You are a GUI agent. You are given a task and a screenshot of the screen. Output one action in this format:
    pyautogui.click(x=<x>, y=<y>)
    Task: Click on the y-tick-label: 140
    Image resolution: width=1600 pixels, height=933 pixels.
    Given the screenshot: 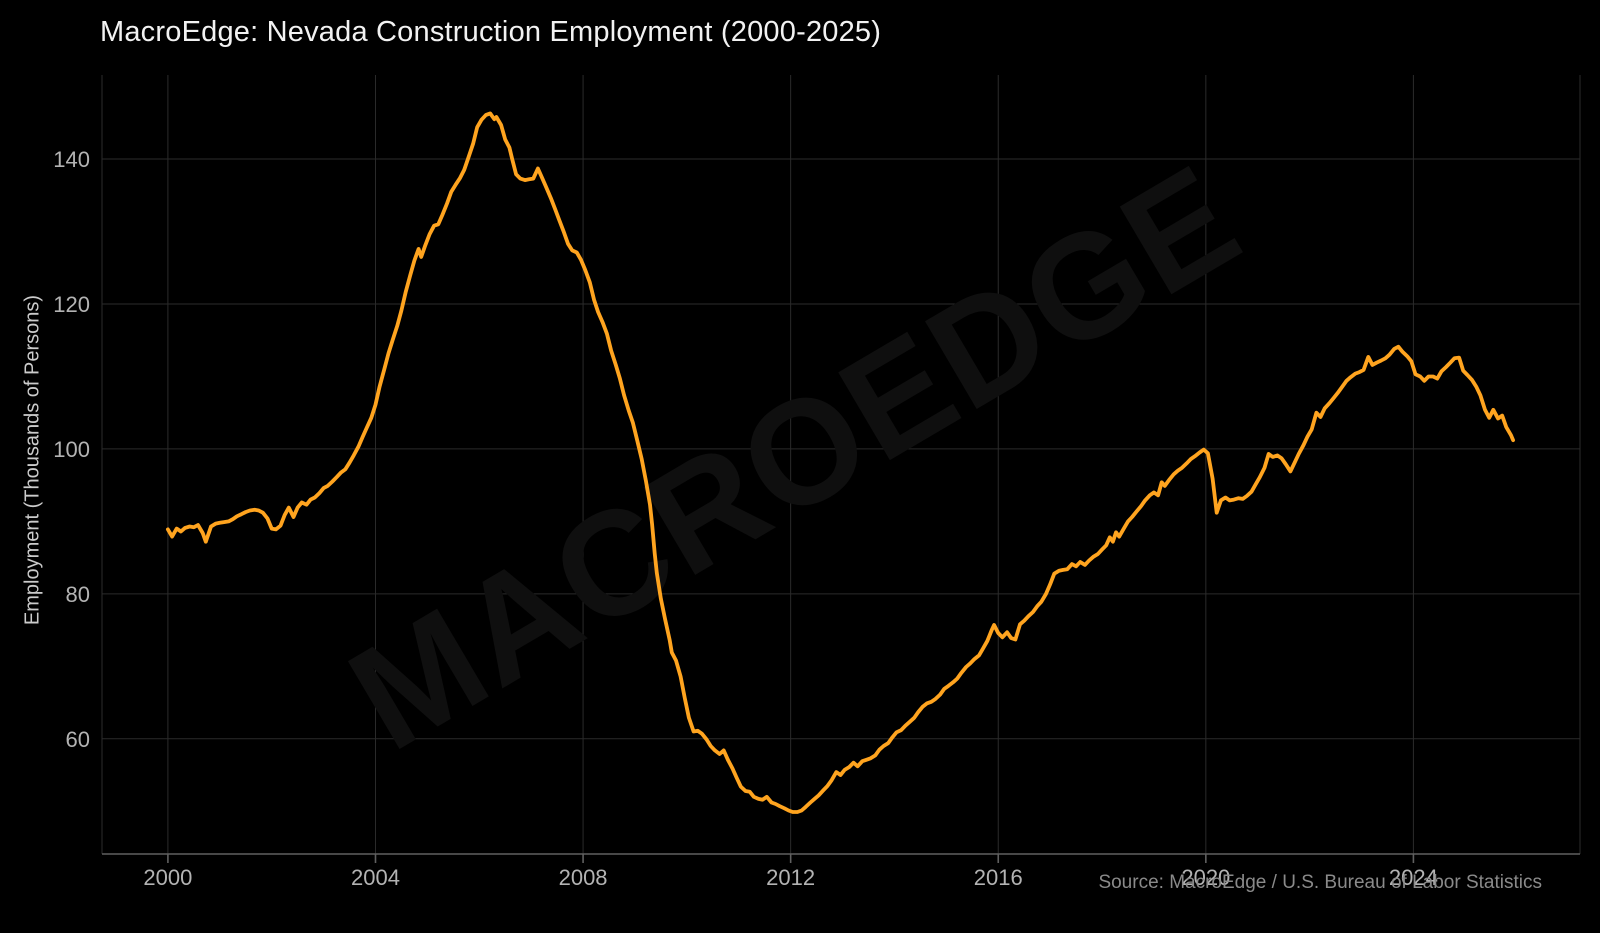 What is the action you would take?
    pyautogui.click(x=71, y=159)
    